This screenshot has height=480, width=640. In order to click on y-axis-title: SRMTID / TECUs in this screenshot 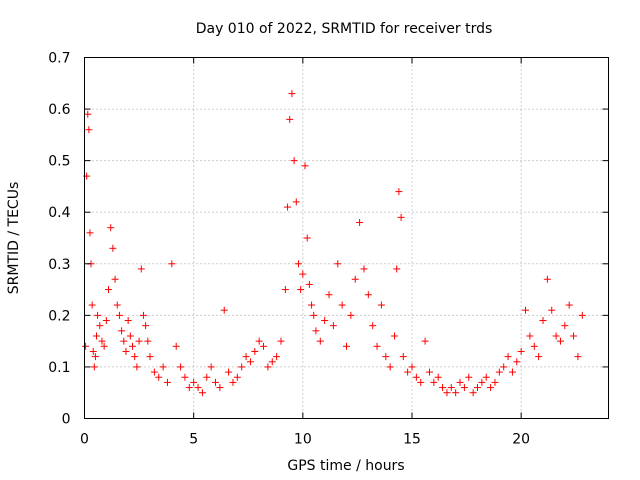, I will do `click(14, 238)`.